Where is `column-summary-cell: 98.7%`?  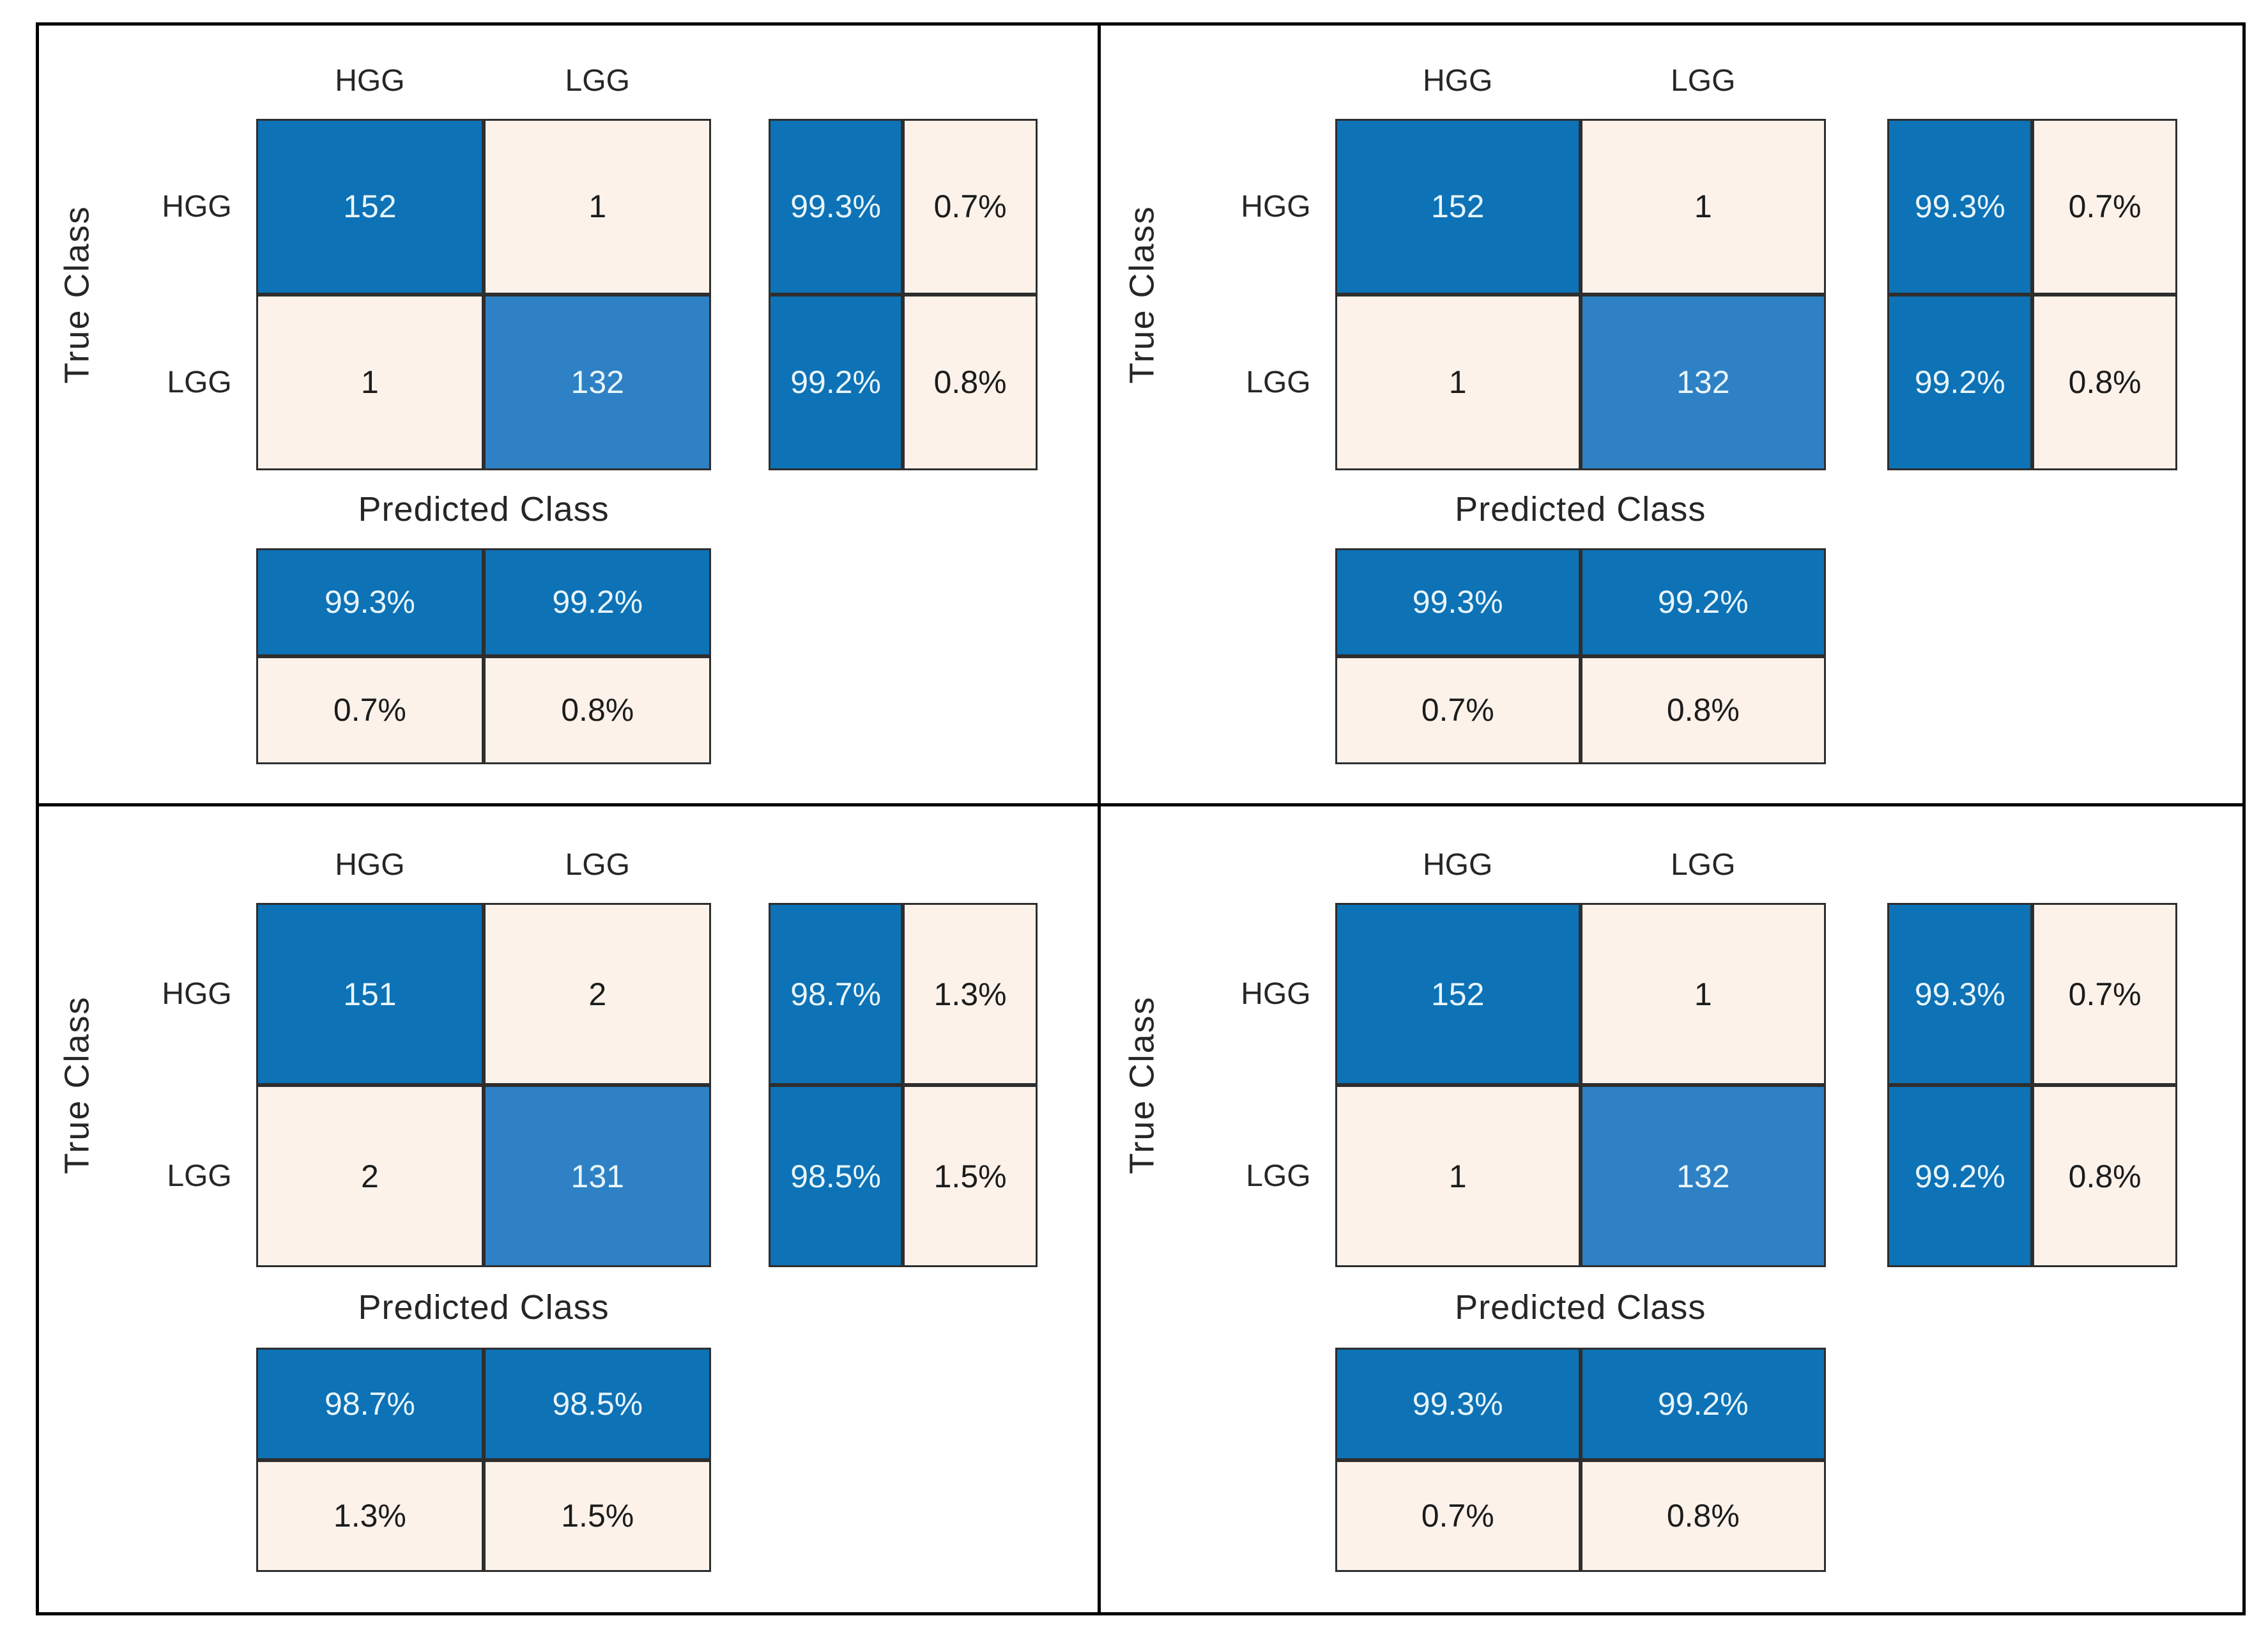 column-summary-cell: 98.7% is located at coordinates (835, 994).